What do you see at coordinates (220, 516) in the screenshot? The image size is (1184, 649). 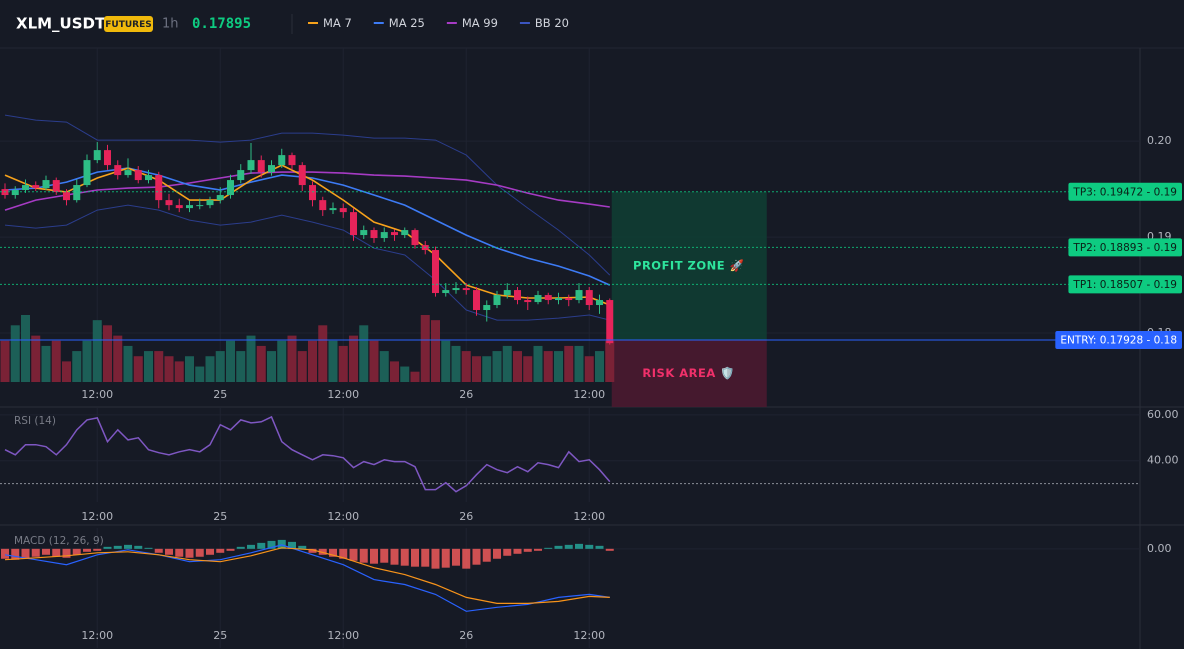 I see `x-tick-label: 25` at bounding box center [220, 516].